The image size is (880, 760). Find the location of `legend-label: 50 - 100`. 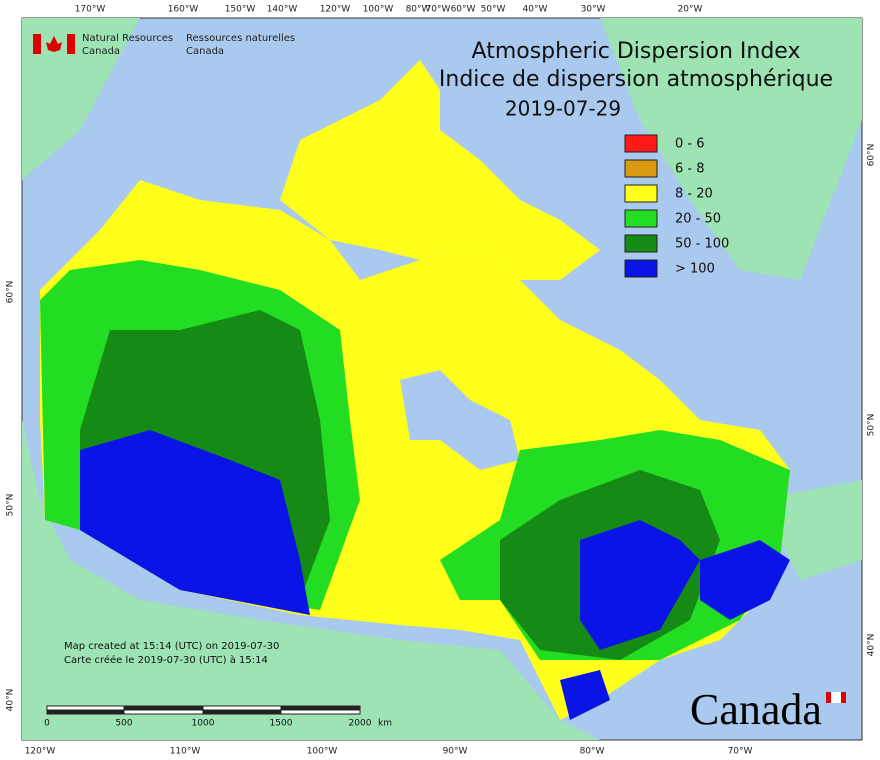

legend-label: 50 - 100 is located at coordinates (702, 244).